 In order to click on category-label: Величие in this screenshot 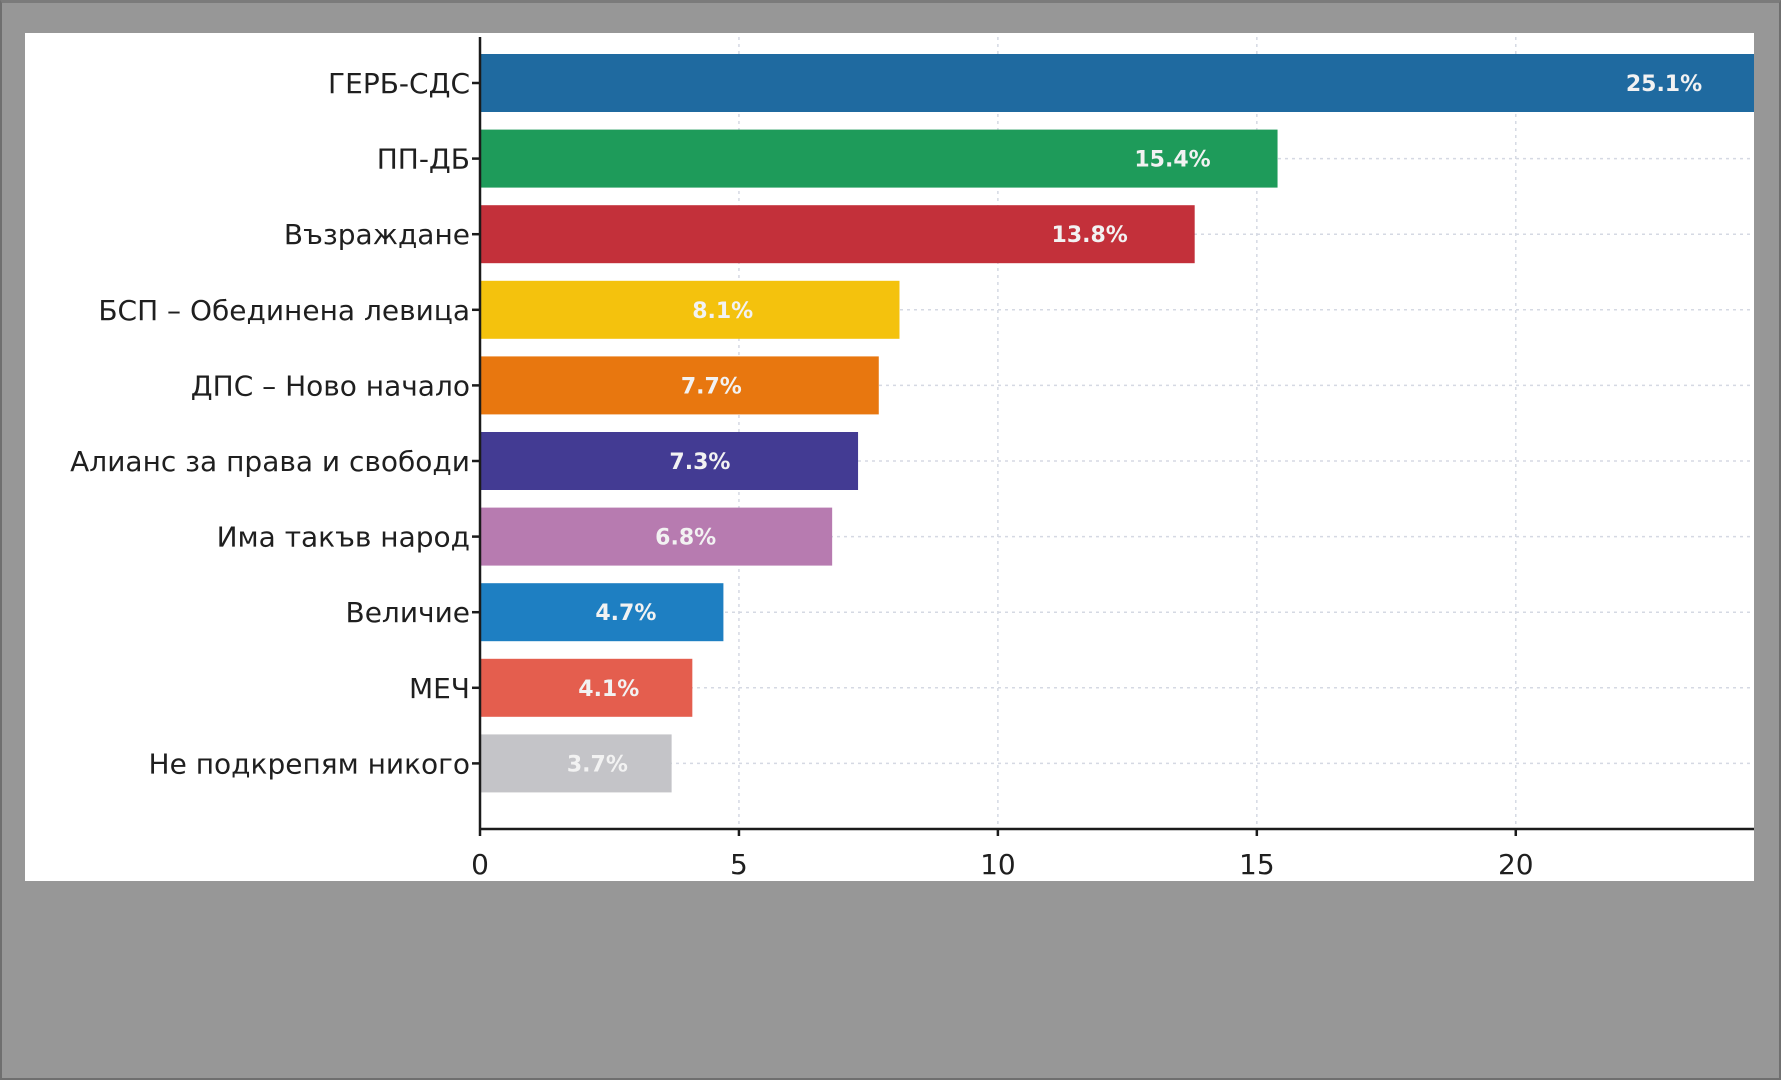, I will do `click(408, 612)`.